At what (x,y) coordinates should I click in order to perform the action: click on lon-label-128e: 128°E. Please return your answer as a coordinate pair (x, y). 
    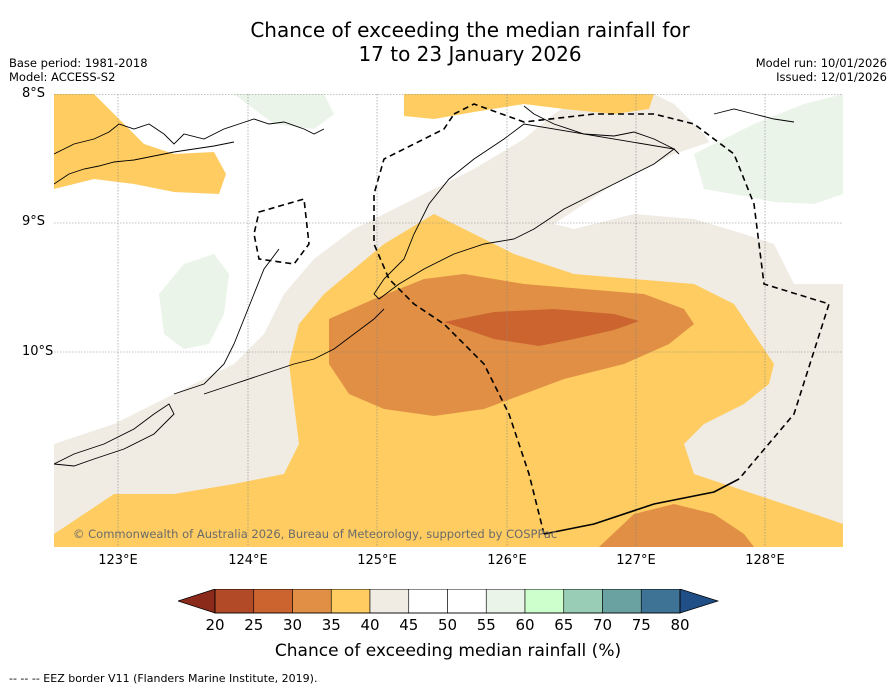
    Looking at the image, I should click on (765, 560).